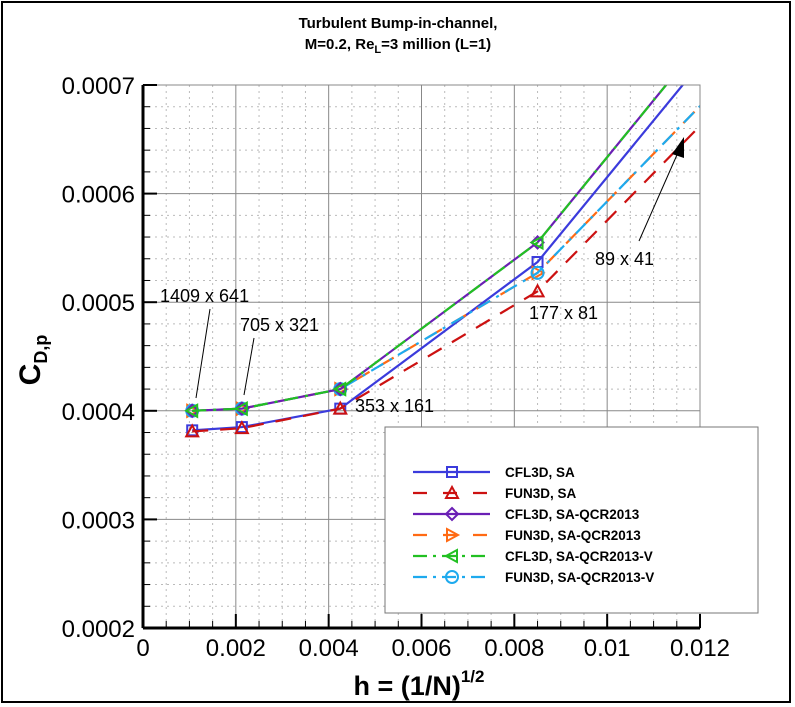 This screenshot has width=795, height=707. Describe the element at coordinates (394, 406) in the screenshot. I see `annotation-353x161: 353 x 161` at that location.